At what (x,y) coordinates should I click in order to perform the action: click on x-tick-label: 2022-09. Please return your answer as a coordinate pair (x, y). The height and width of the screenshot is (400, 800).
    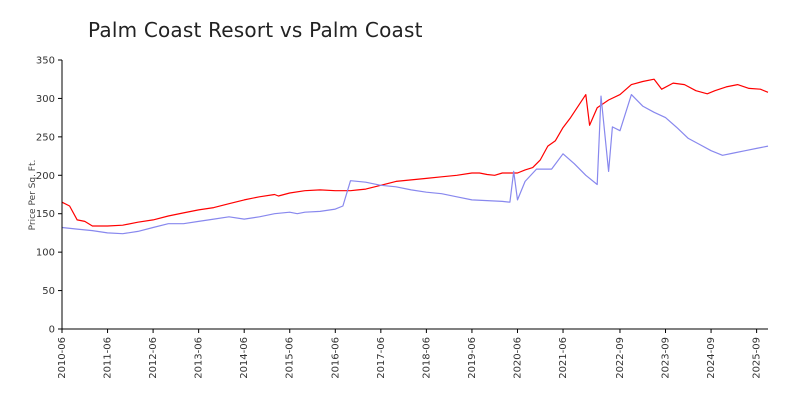
    Looking at the image, I should click on (620, 358).